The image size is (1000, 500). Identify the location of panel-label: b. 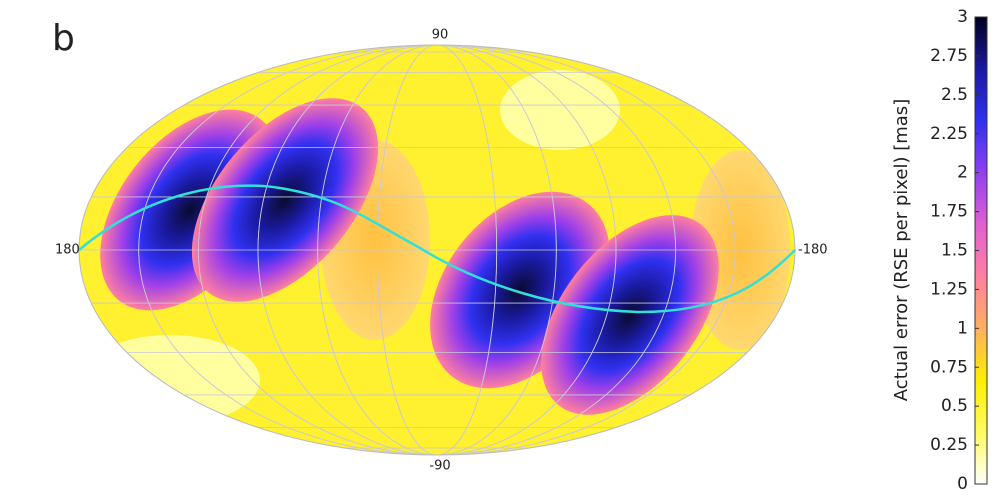
(63, 38).